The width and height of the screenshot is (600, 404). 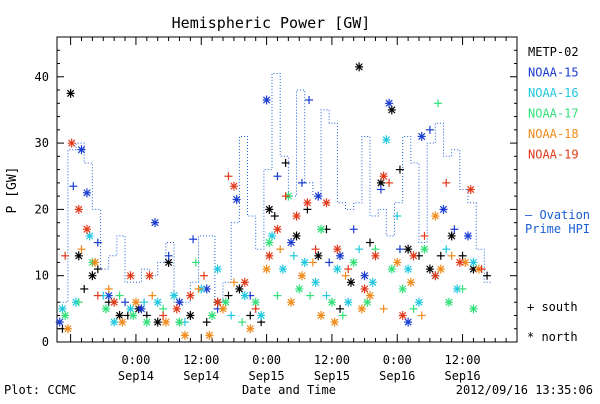 What do you see at coordinates (552, 322) in the screenshot?
I see `marker-legend: + south * north` at bounding box center [552, 322].